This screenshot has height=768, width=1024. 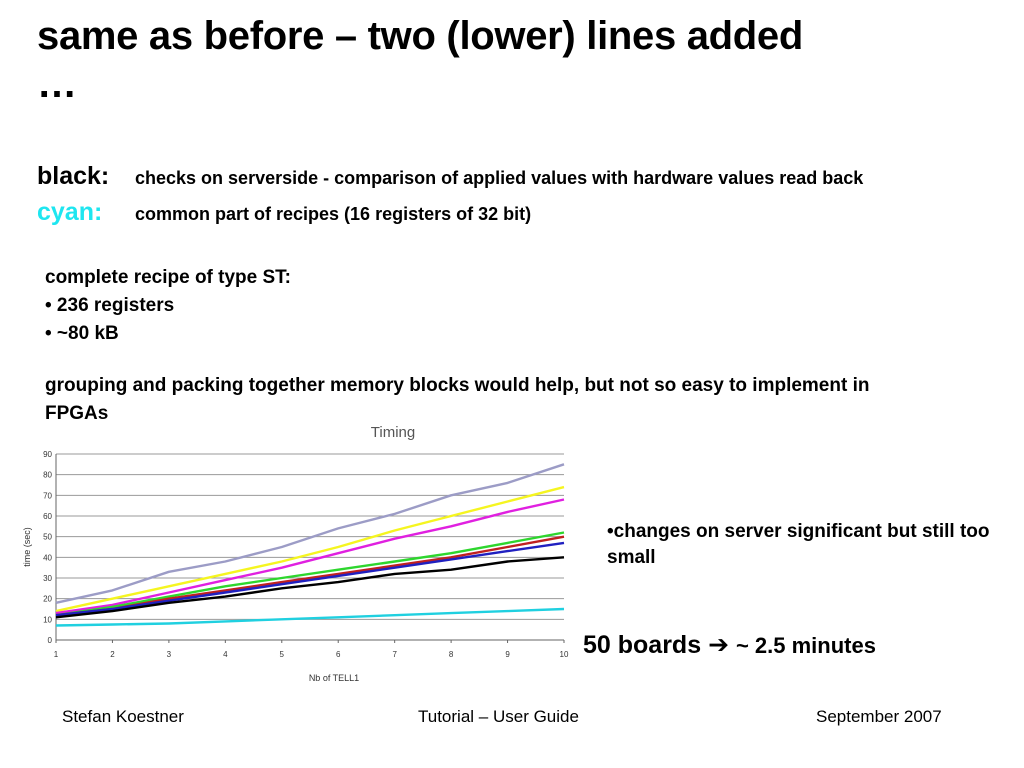 I want to click on y-tick-label: 0, so click(x=50, y=640).